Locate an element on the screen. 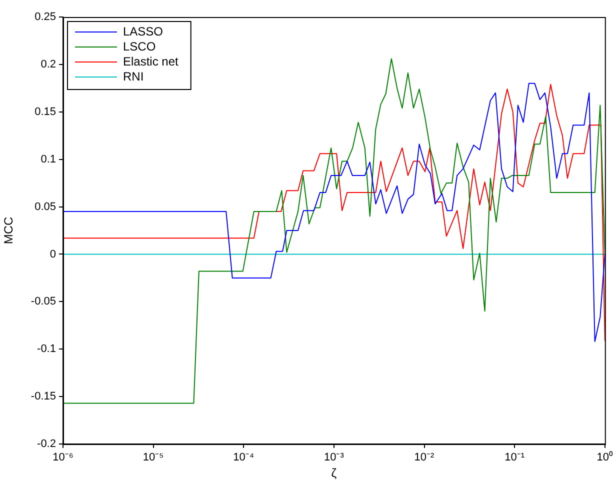 This screenshot has width=616, height=481. y-tick-label: 0.25 is located at coordinates (45, 17).